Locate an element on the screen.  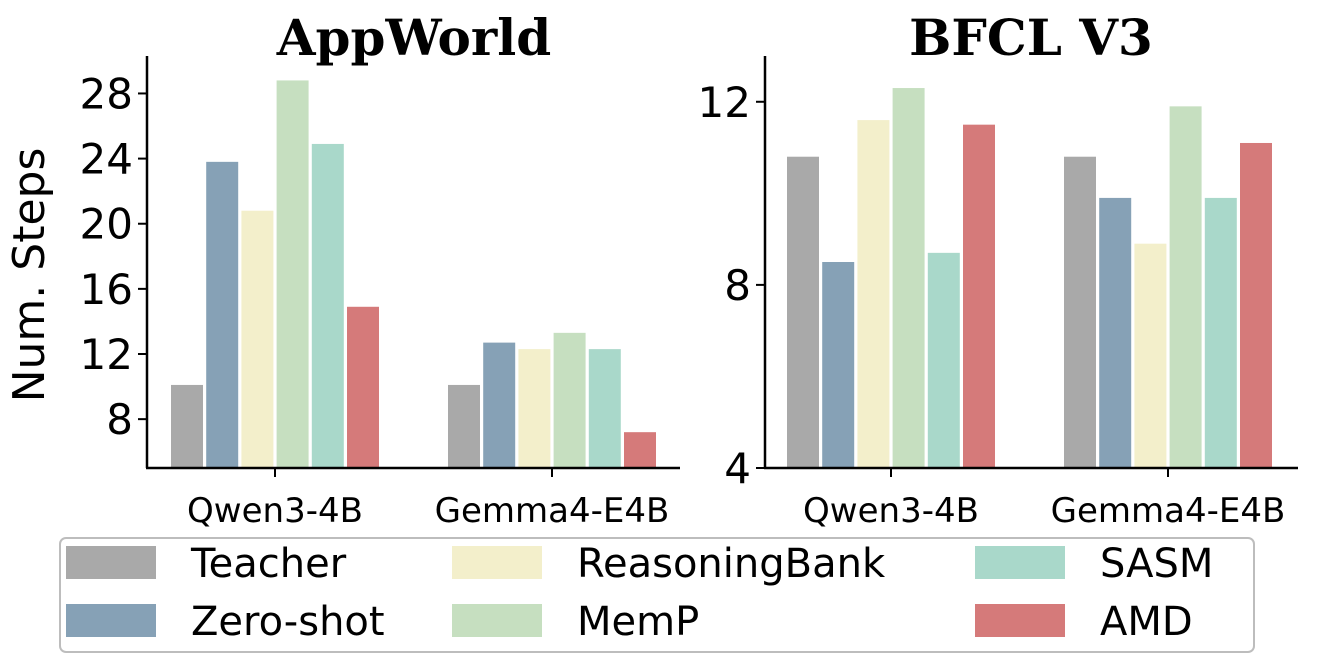
appworld-category-label: Qwen3-4B is located at coordinates (275, 511).